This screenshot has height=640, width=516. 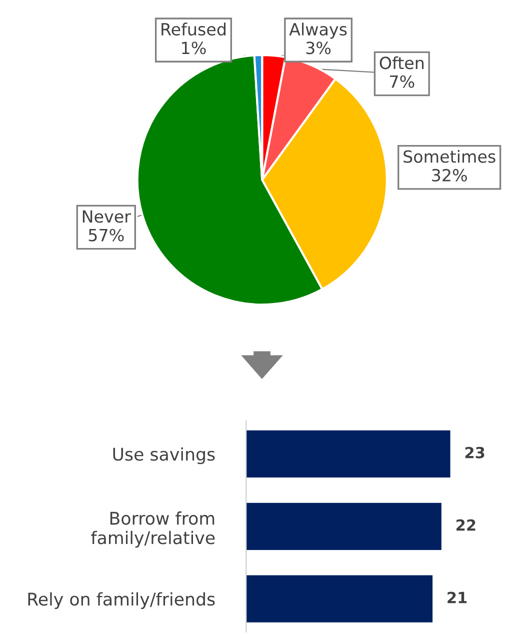 I want to click on data-label: 57%, so click(x=106, y=235).